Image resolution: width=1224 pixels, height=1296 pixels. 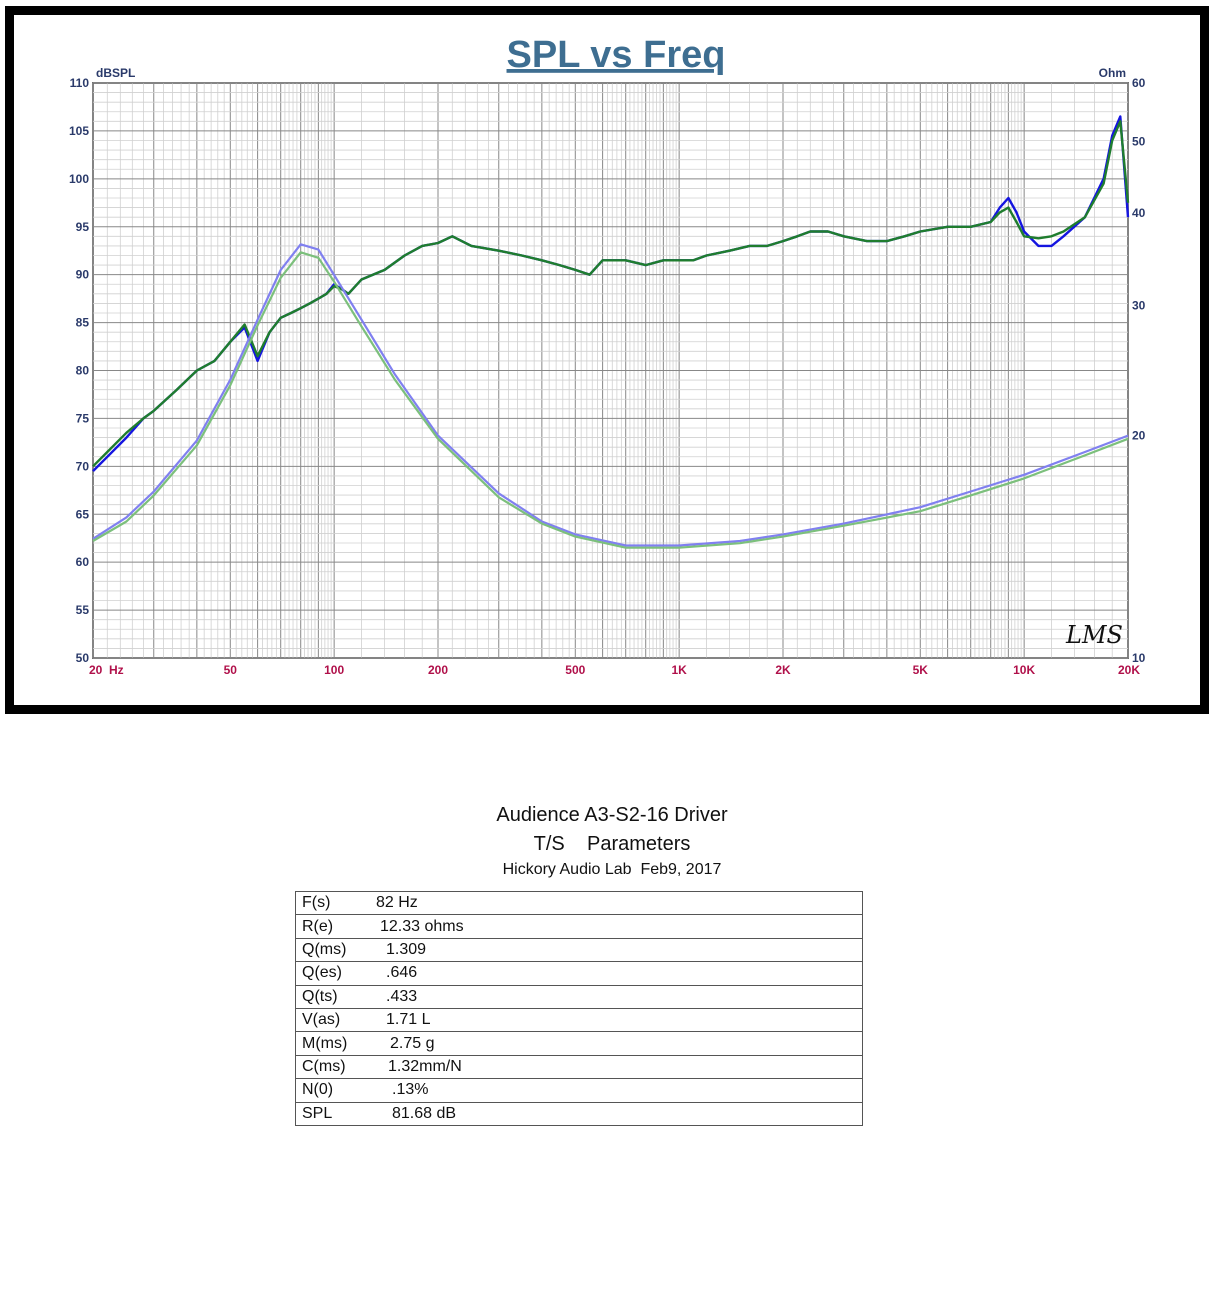 What do you see at coordinates (619, 973) in the screenshot?
I see `parameter-value: .646` at bounding box center [619, 973].